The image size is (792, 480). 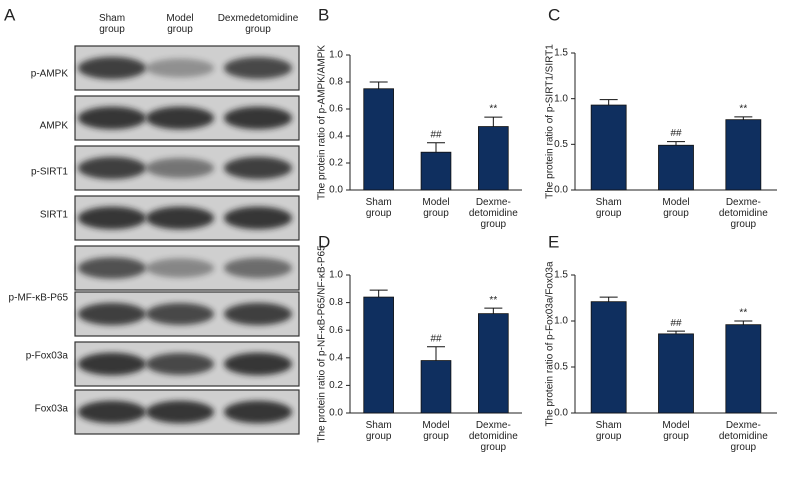 I want to click on y-axis-label: The protein ratio of p-Fox03a/Fox03a, so click(x=550, y=344).